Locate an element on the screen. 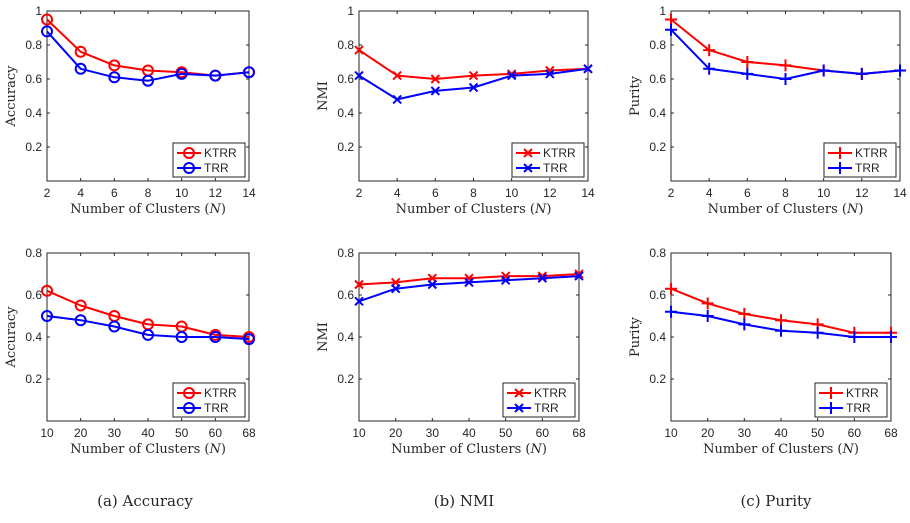 The image size is (910, 523). x-tick-label: 20 is located at coordinates (708, 433).